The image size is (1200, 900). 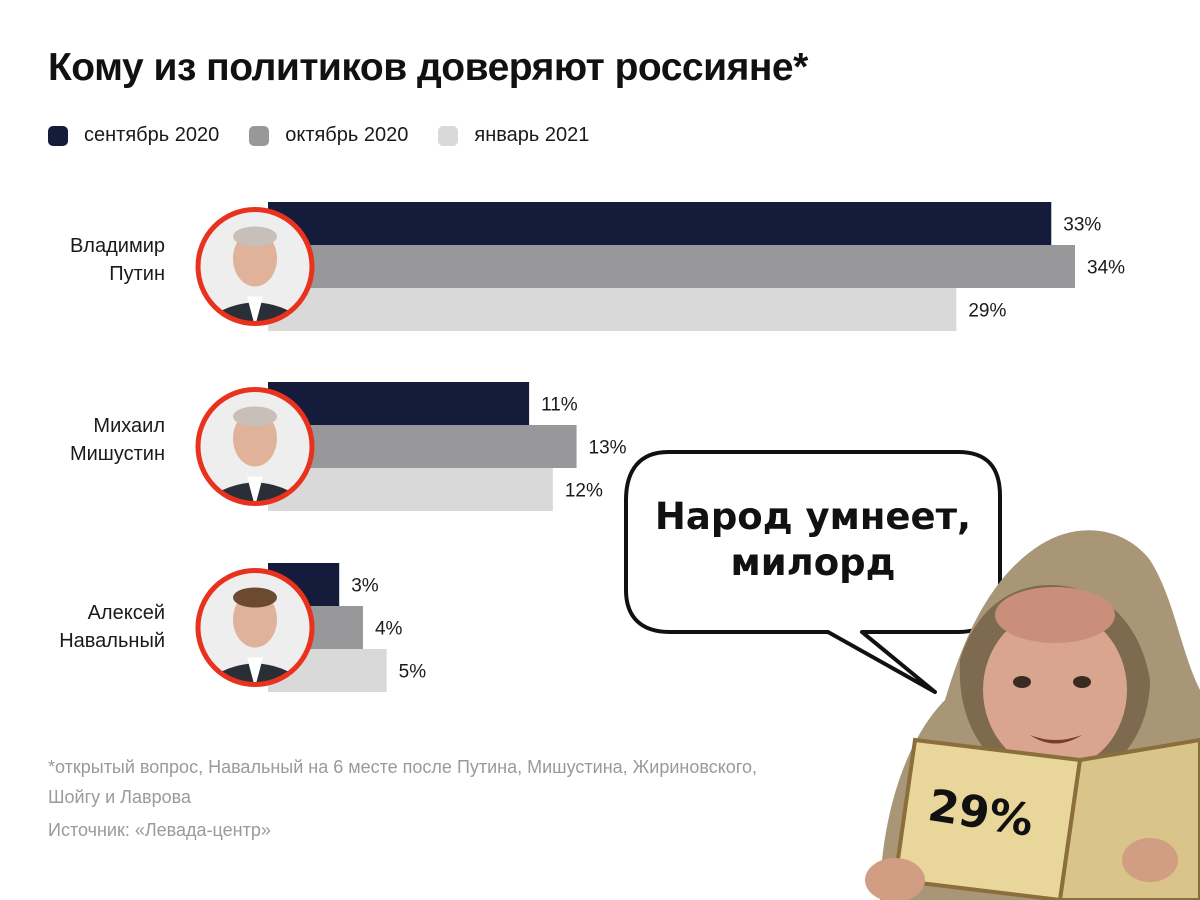 I want to click on data-label-1-series-2: 34%, so click(x=1106, y=268).